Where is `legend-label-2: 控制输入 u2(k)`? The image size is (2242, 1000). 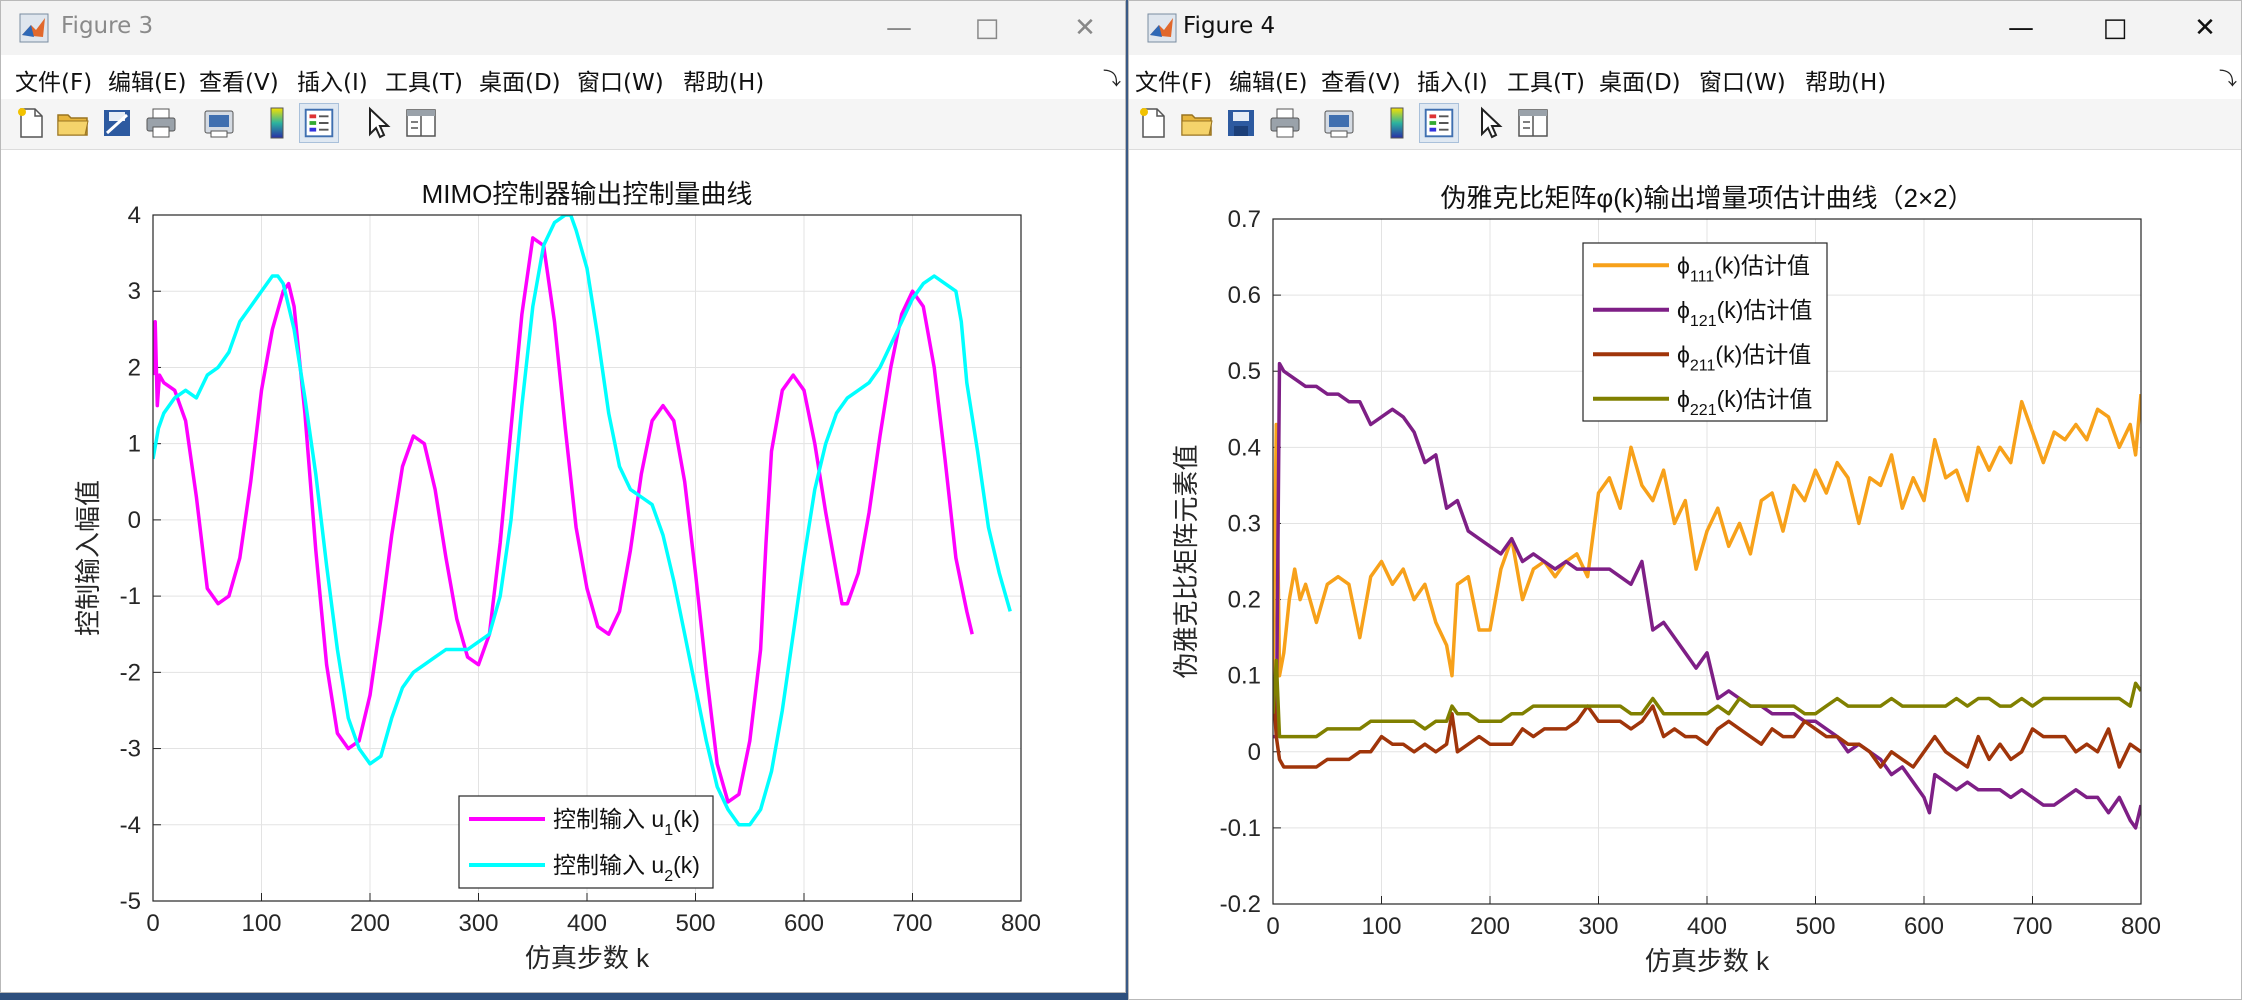
legend-label-2: 控制输入 u2(k) is located at coordinates (626, 868).